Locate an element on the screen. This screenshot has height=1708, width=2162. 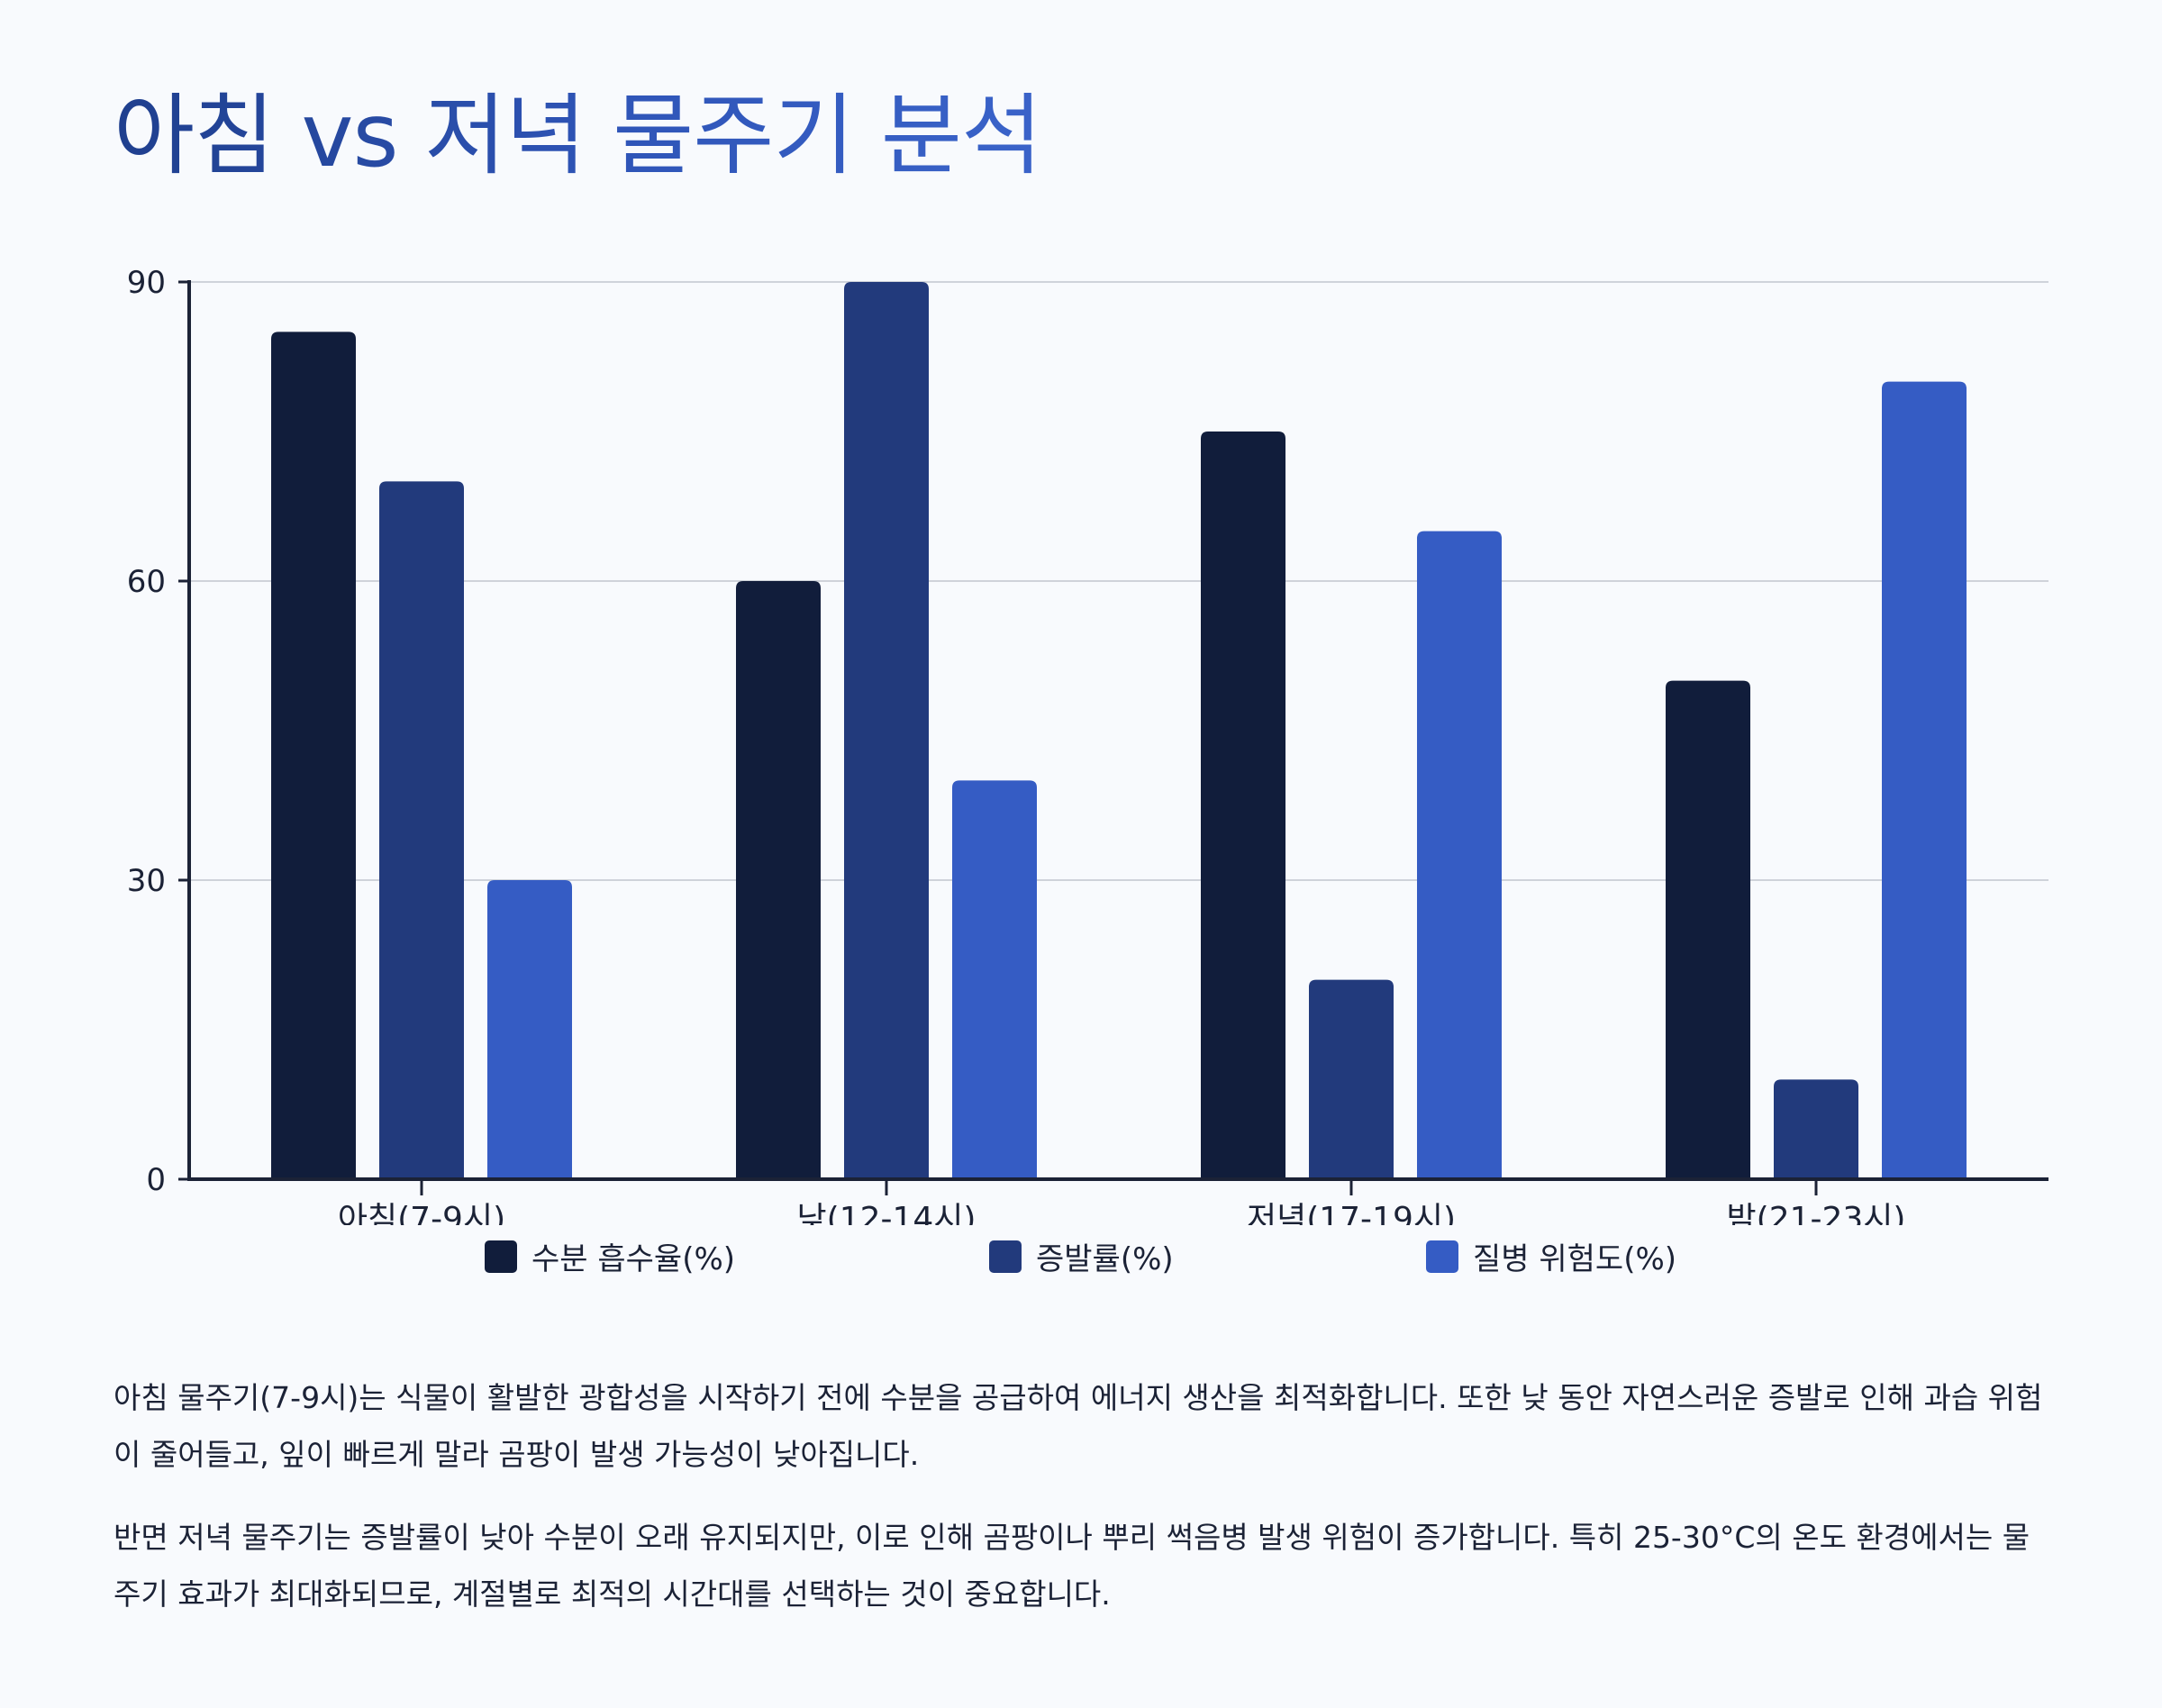
legend-item: 수분 흡수율(%) is located at coordinates (610, 1256).